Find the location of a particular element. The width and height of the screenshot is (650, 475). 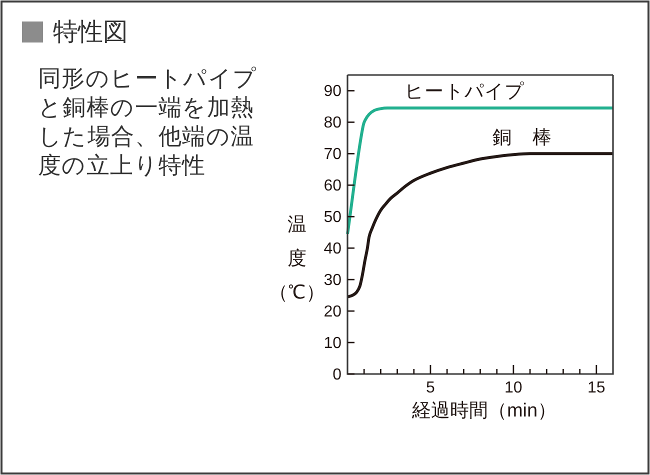

y-tick-label: 70 is located at coordinates (333, 155).